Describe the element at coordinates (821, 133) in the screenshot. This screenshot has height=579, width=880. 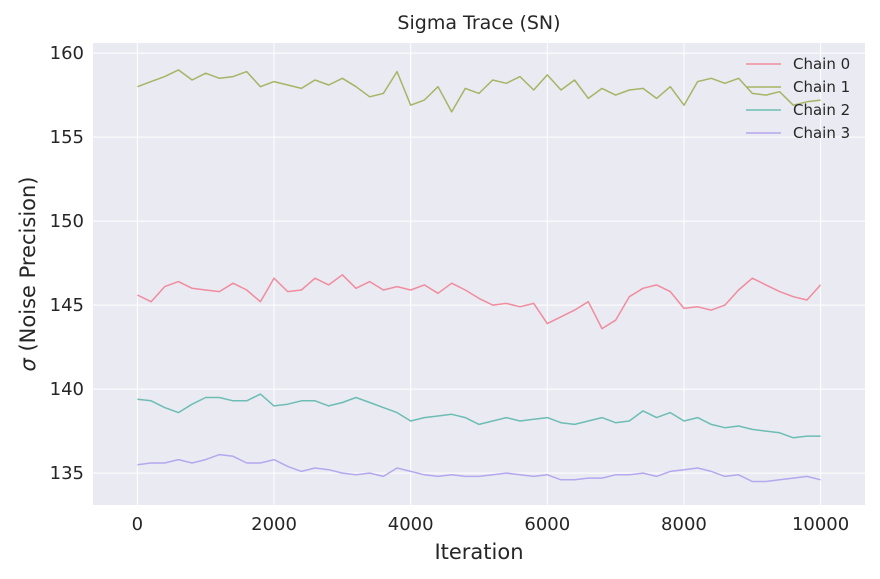
I see `legend-label: Chain 3` at that location.